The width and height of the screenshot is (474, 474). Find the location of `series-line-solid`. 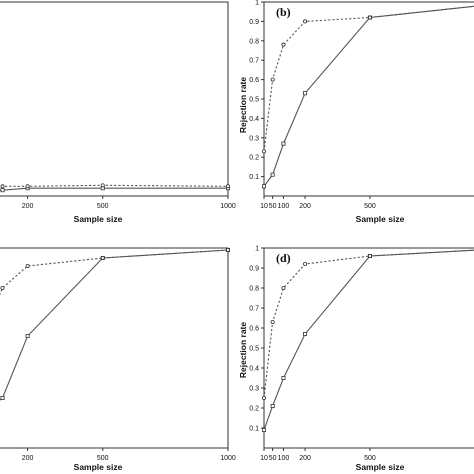

series-line-solid is located at coordinates (114, 189).